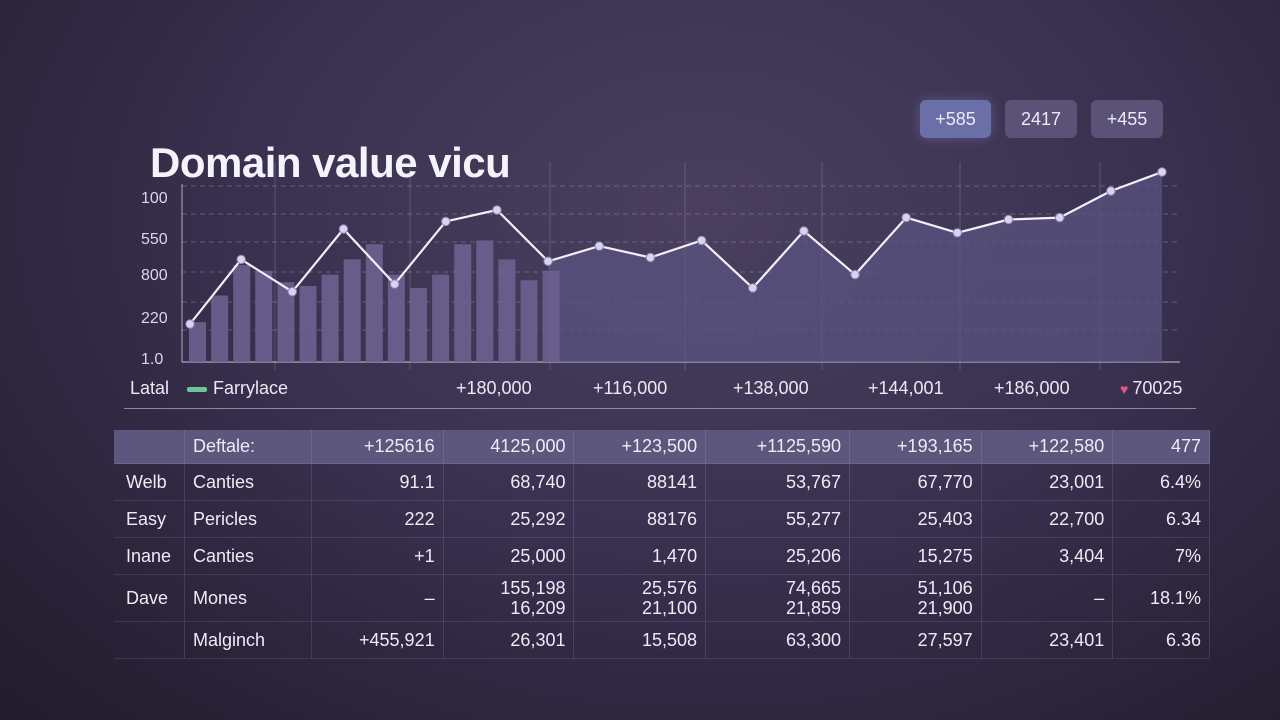 The width and height of the screenshot is (1280, 720). Describe the element at coordinates (509, 640) in the screenshot. I see `table-cell: 26,301` at that location.